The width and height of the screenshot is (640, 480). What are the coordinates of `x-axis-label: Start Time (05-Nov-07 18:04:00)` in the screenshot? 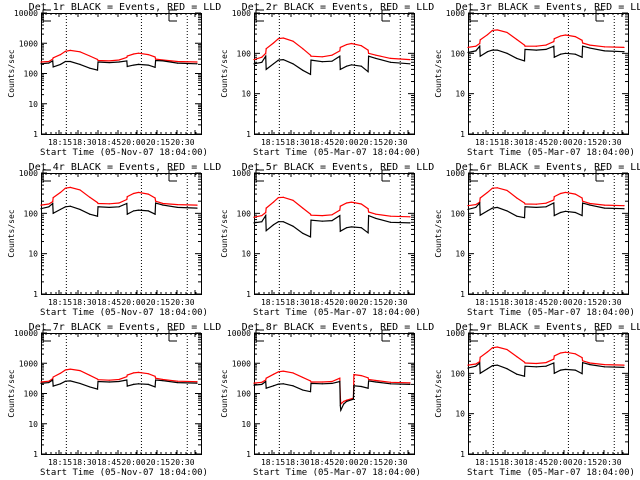 It's located at (124, 153).